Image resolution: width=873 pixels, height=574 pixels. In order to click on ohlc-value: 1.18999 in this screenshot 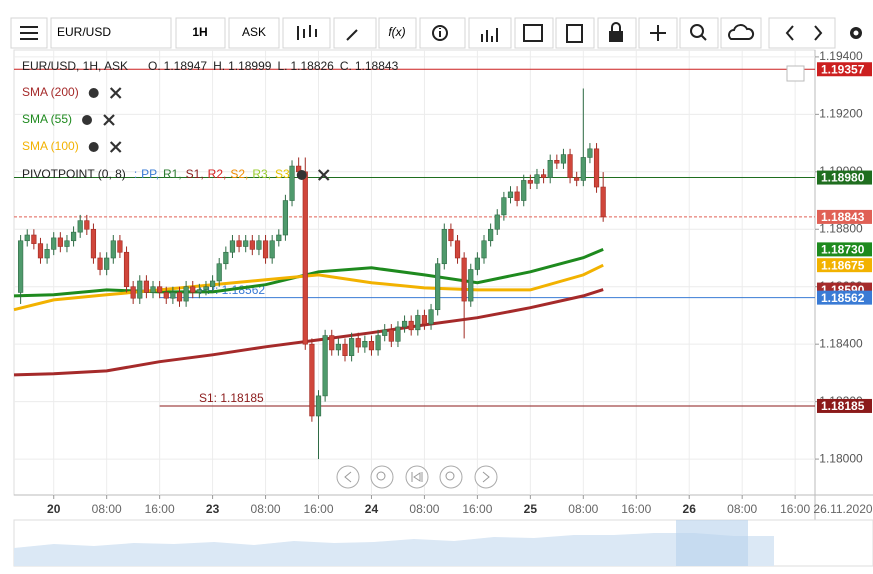, I will do `click(250, 66)`.